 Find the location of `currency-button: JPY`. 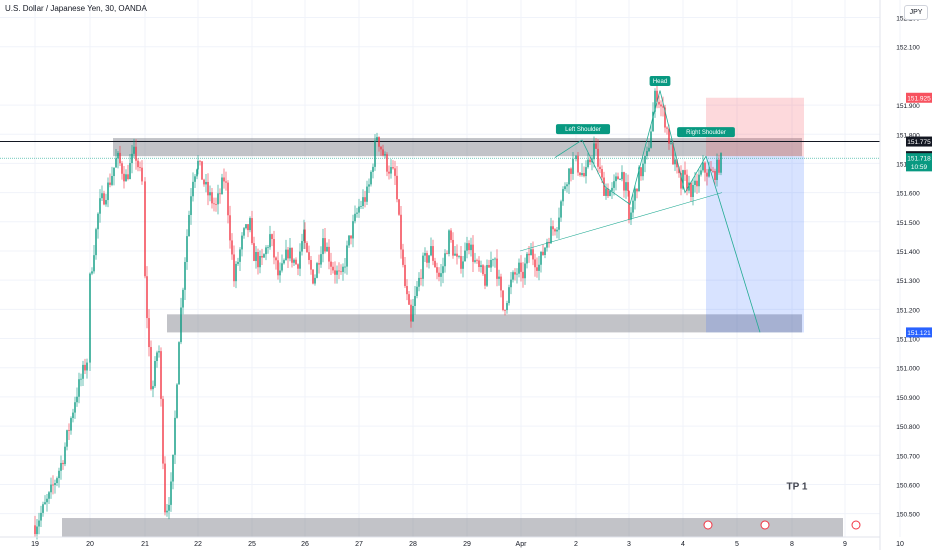

currency-button: JPY is located at coordinates (916, 12).